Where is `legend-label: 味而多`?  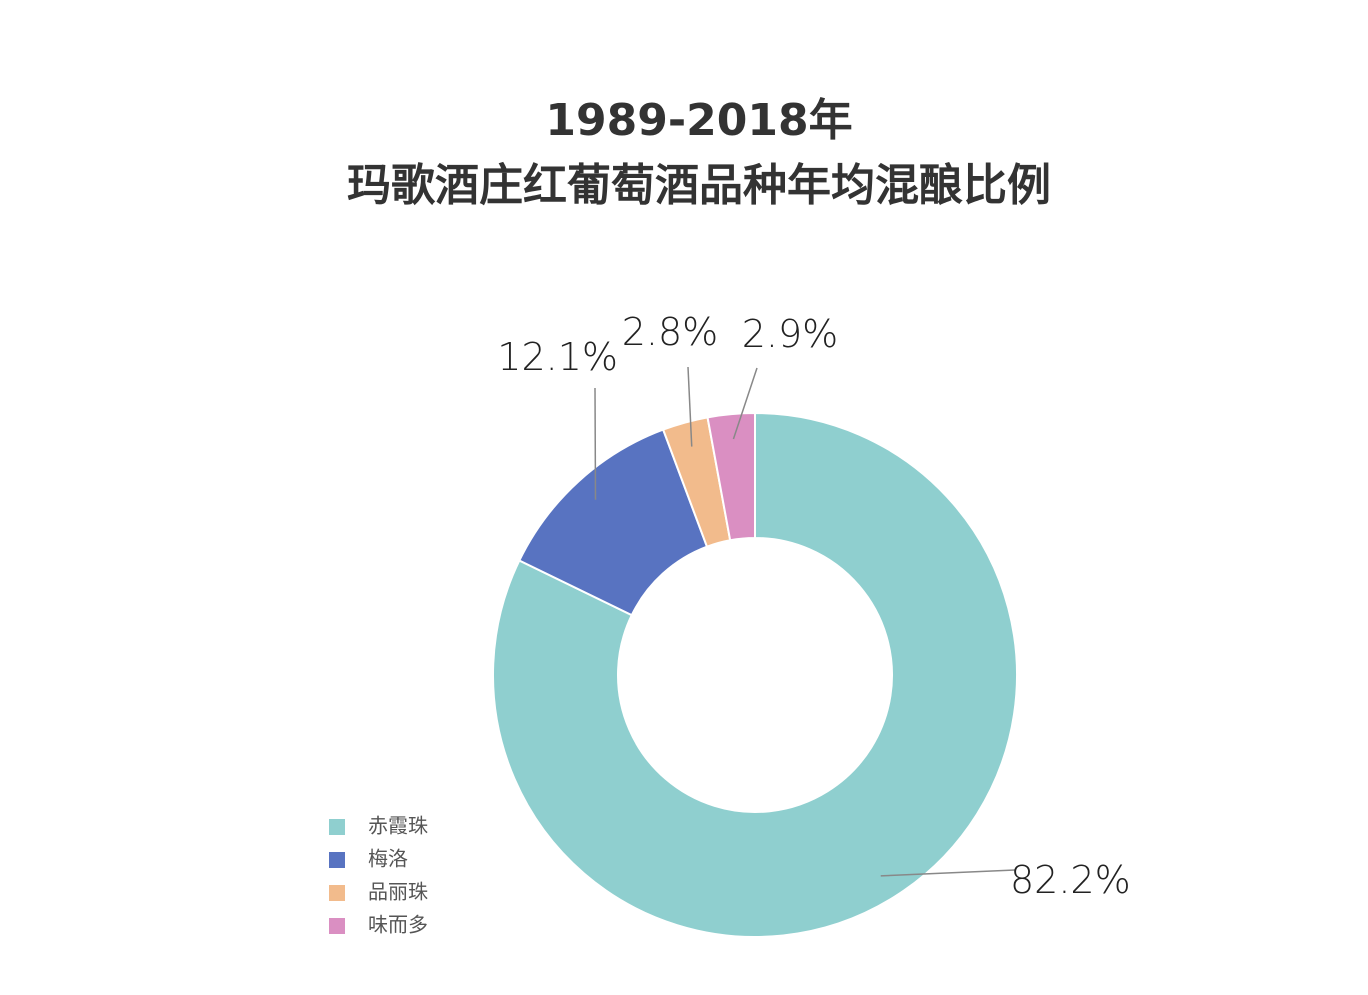
legend-label: 味而多 is located at coordinates (398, 925).